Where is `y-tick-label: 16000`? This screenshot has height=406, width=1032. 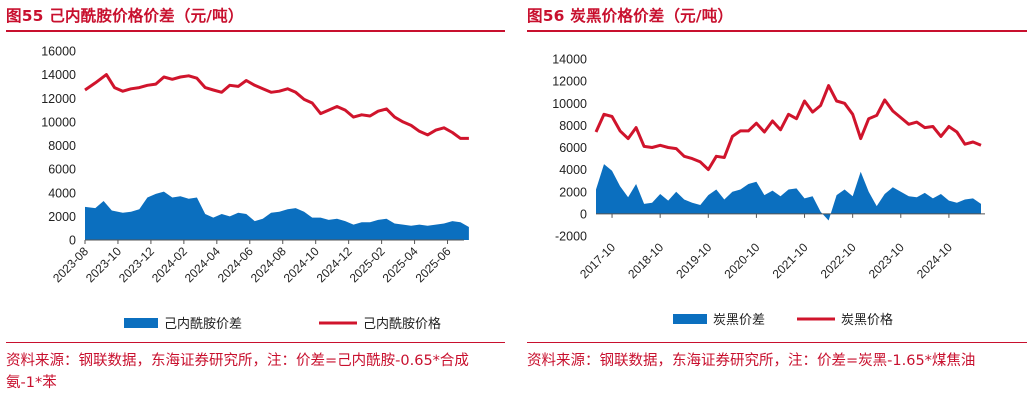
y-tick-label: 16000 is located at coordinates (58, 52).